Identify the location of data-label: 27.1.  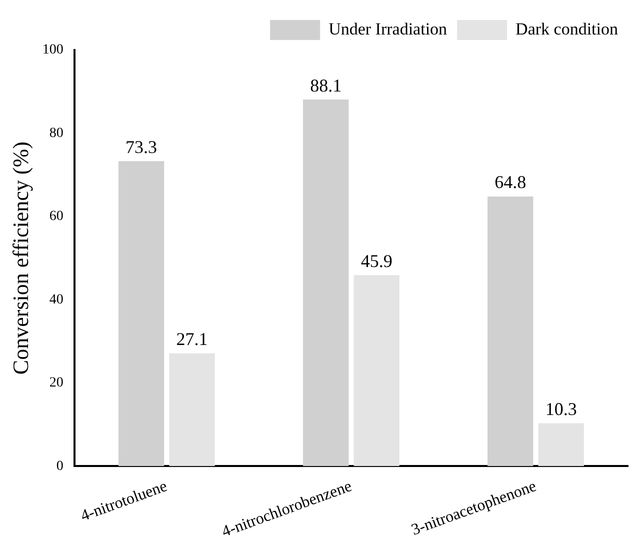
(192, 339).